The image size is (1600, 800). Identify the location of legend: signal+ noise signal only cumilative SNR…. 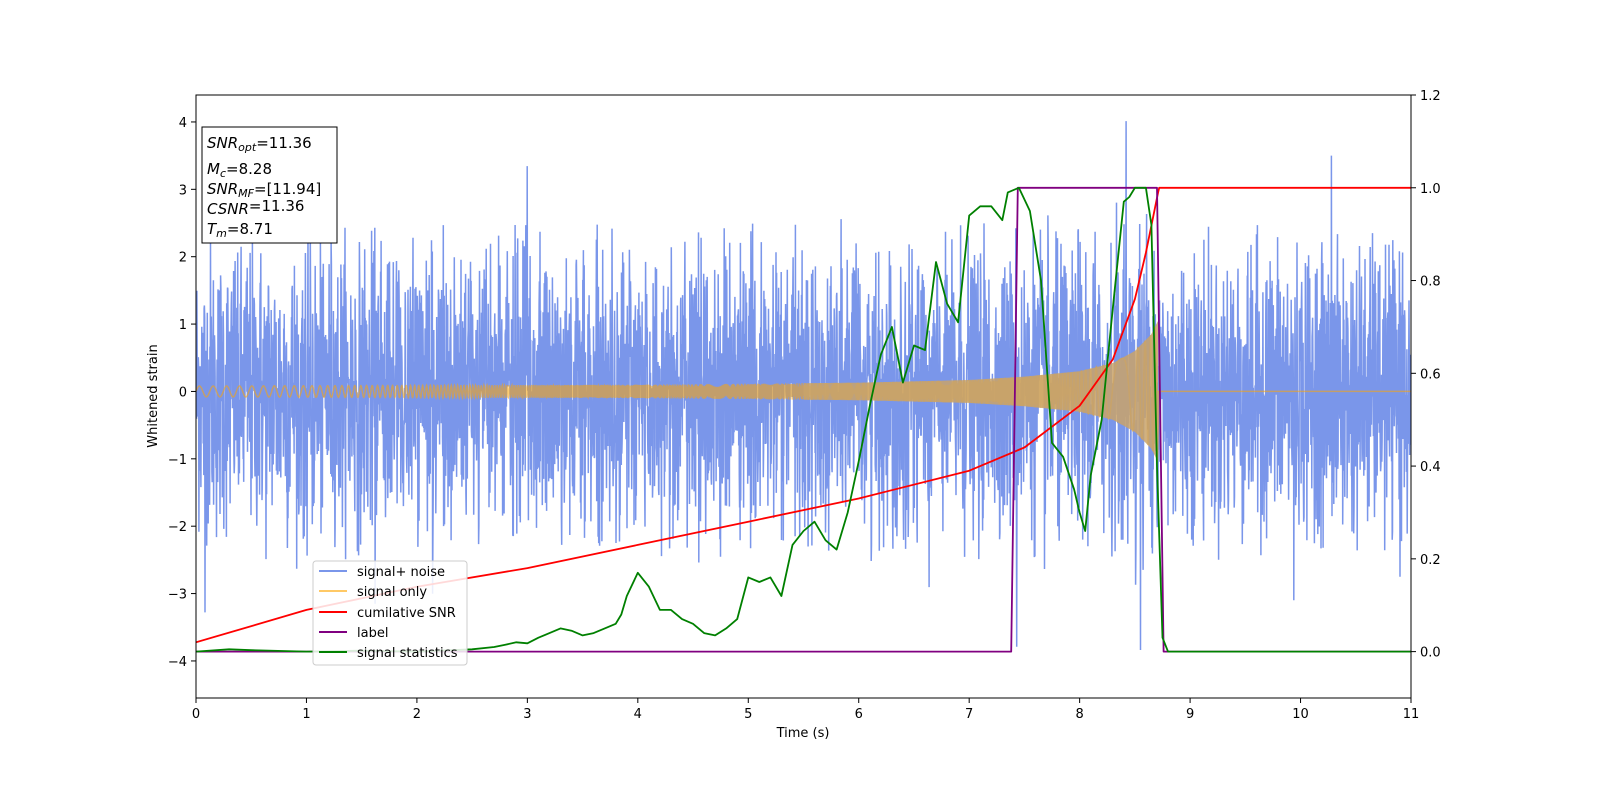
(390, 613).